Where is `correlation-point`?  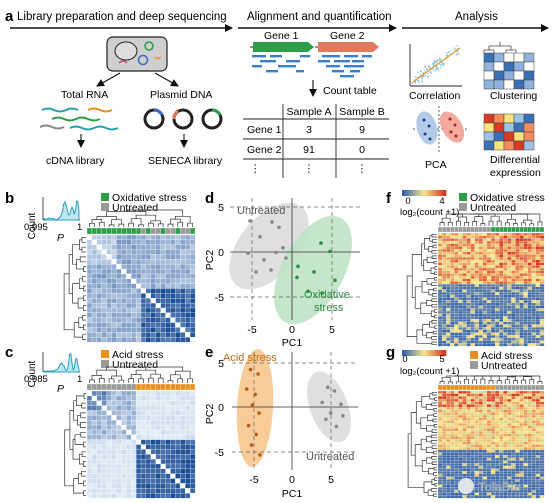 correlation-point is located at coordinates (420, 71).